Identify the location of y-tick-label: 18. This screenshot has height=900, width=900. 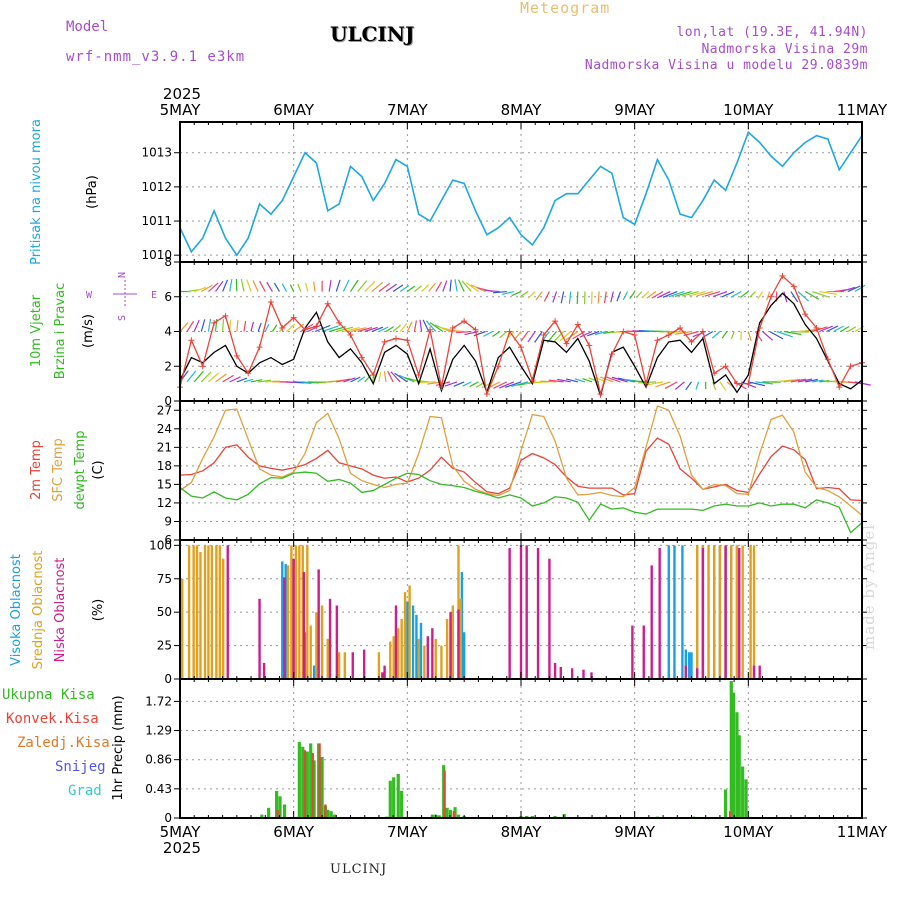
(164, 466).